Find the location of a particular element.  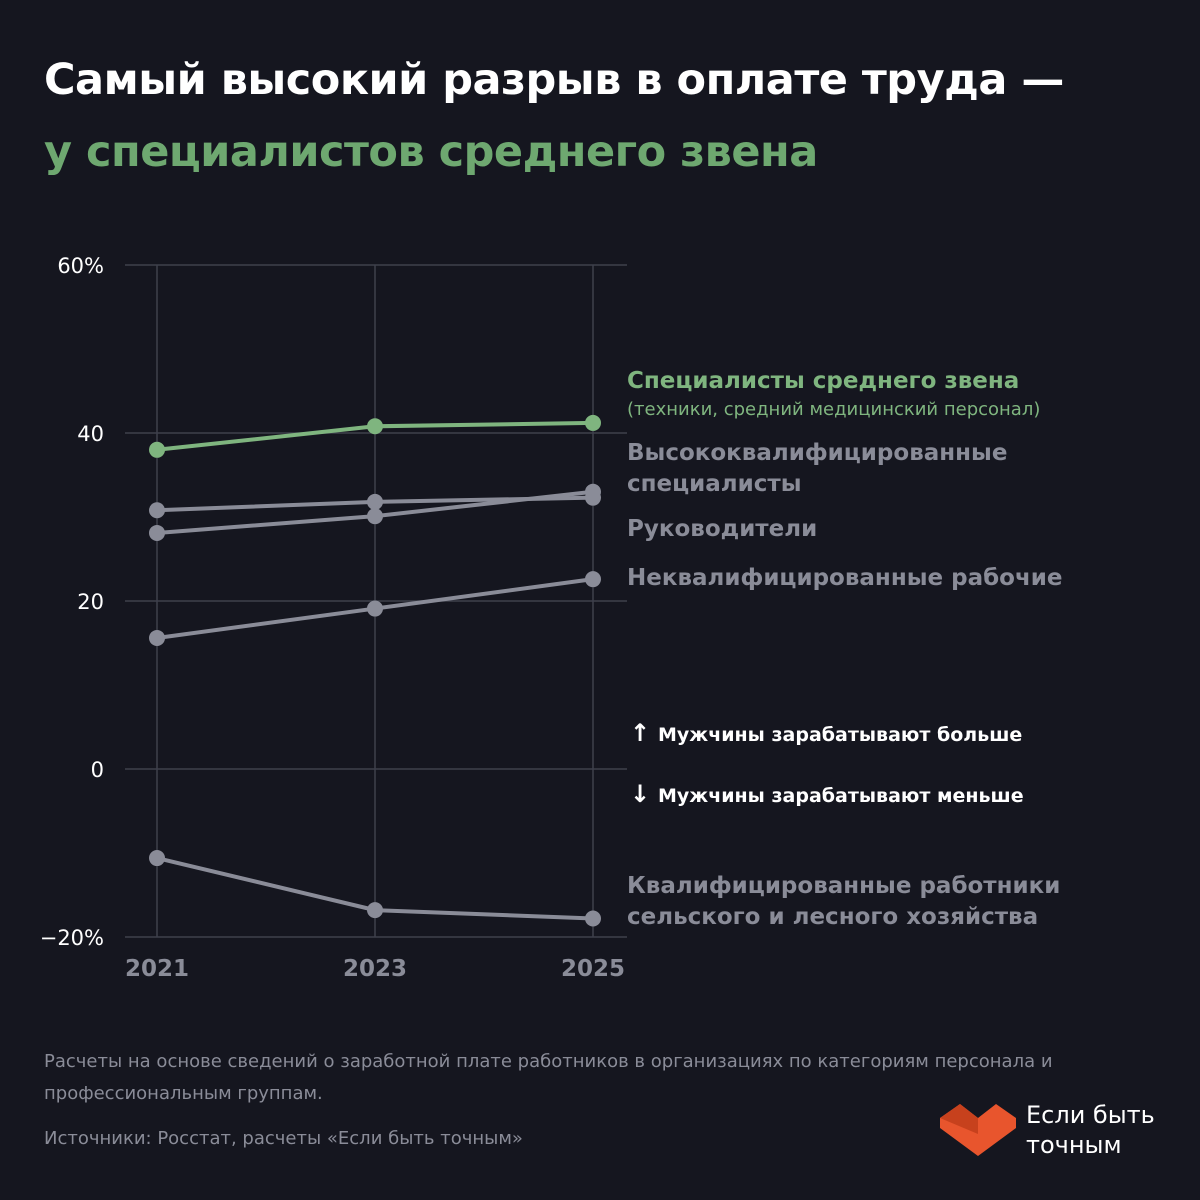

title-line-2: у специалистов среднего звена is located at coordinates (431, 152).